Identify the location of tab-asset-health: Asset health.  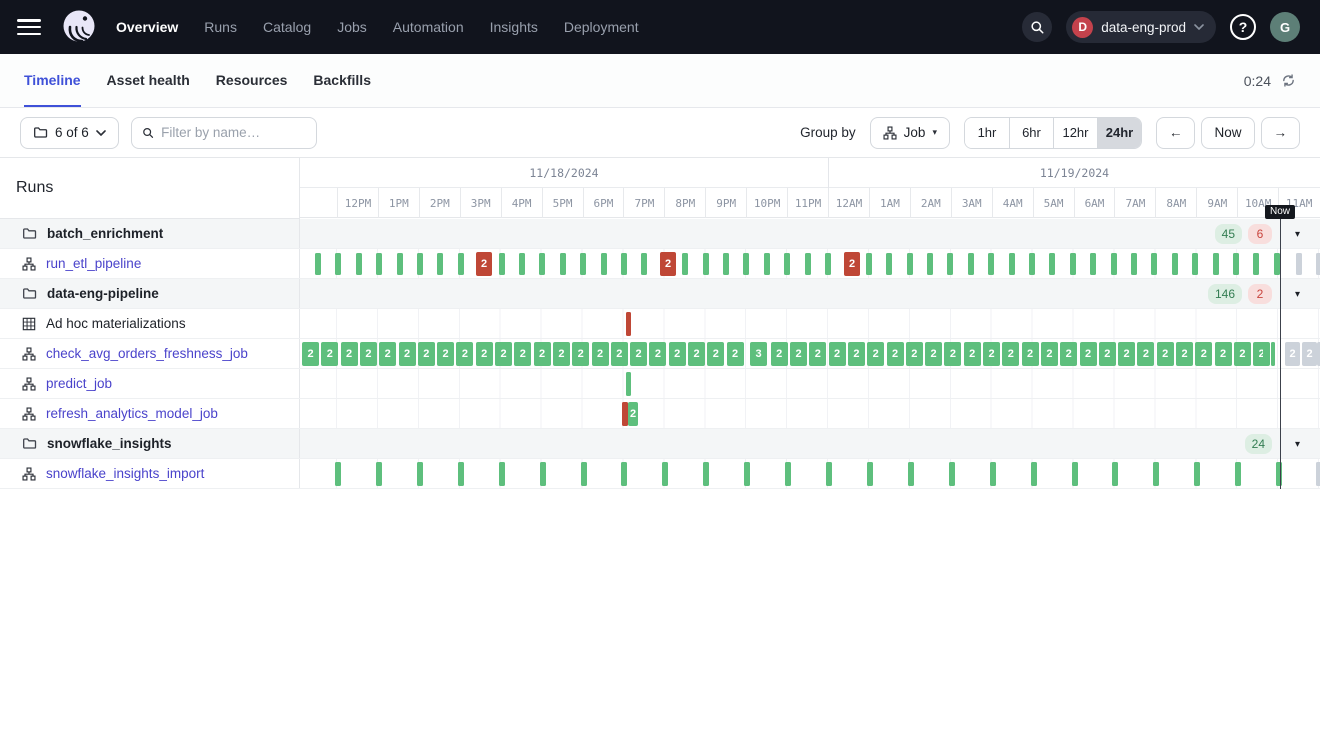
(148, 80).